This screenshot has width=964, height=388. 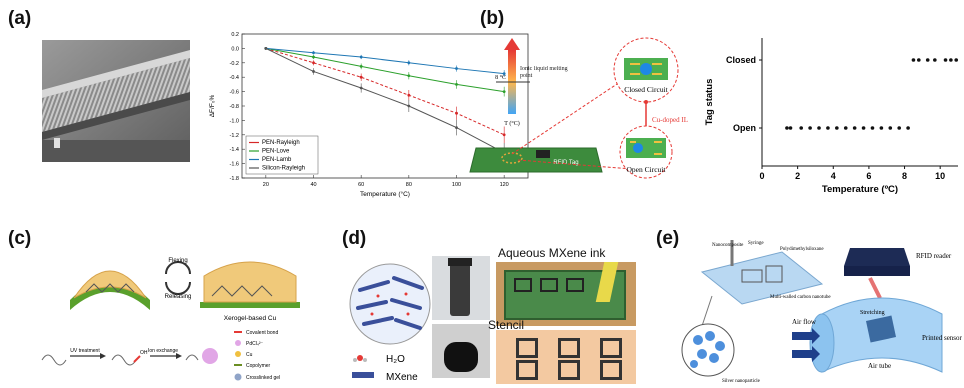 What do you see at coordinates (566, 294) in the screenshot?
I see `stencil-printing-photo` at bounding box center [566, 294].